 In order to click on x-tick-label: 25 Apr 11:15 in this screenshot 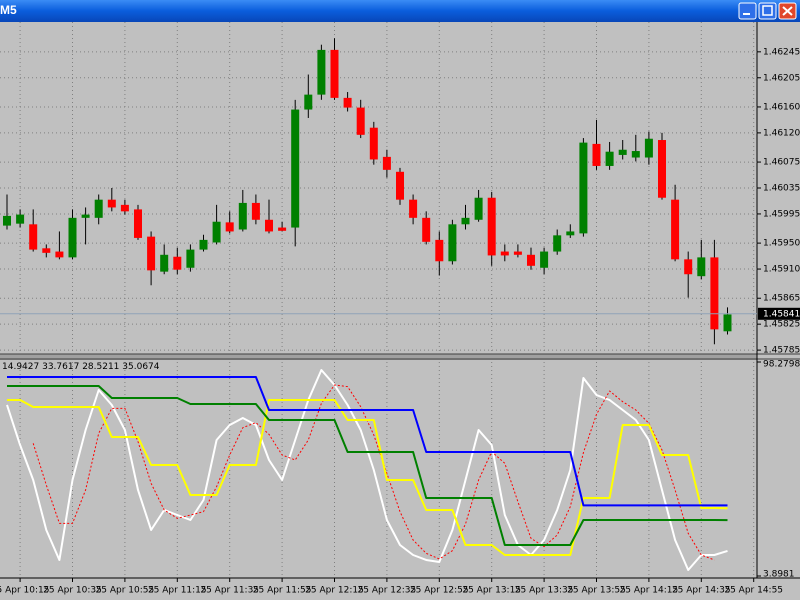, I will do `click(177, 591)`.